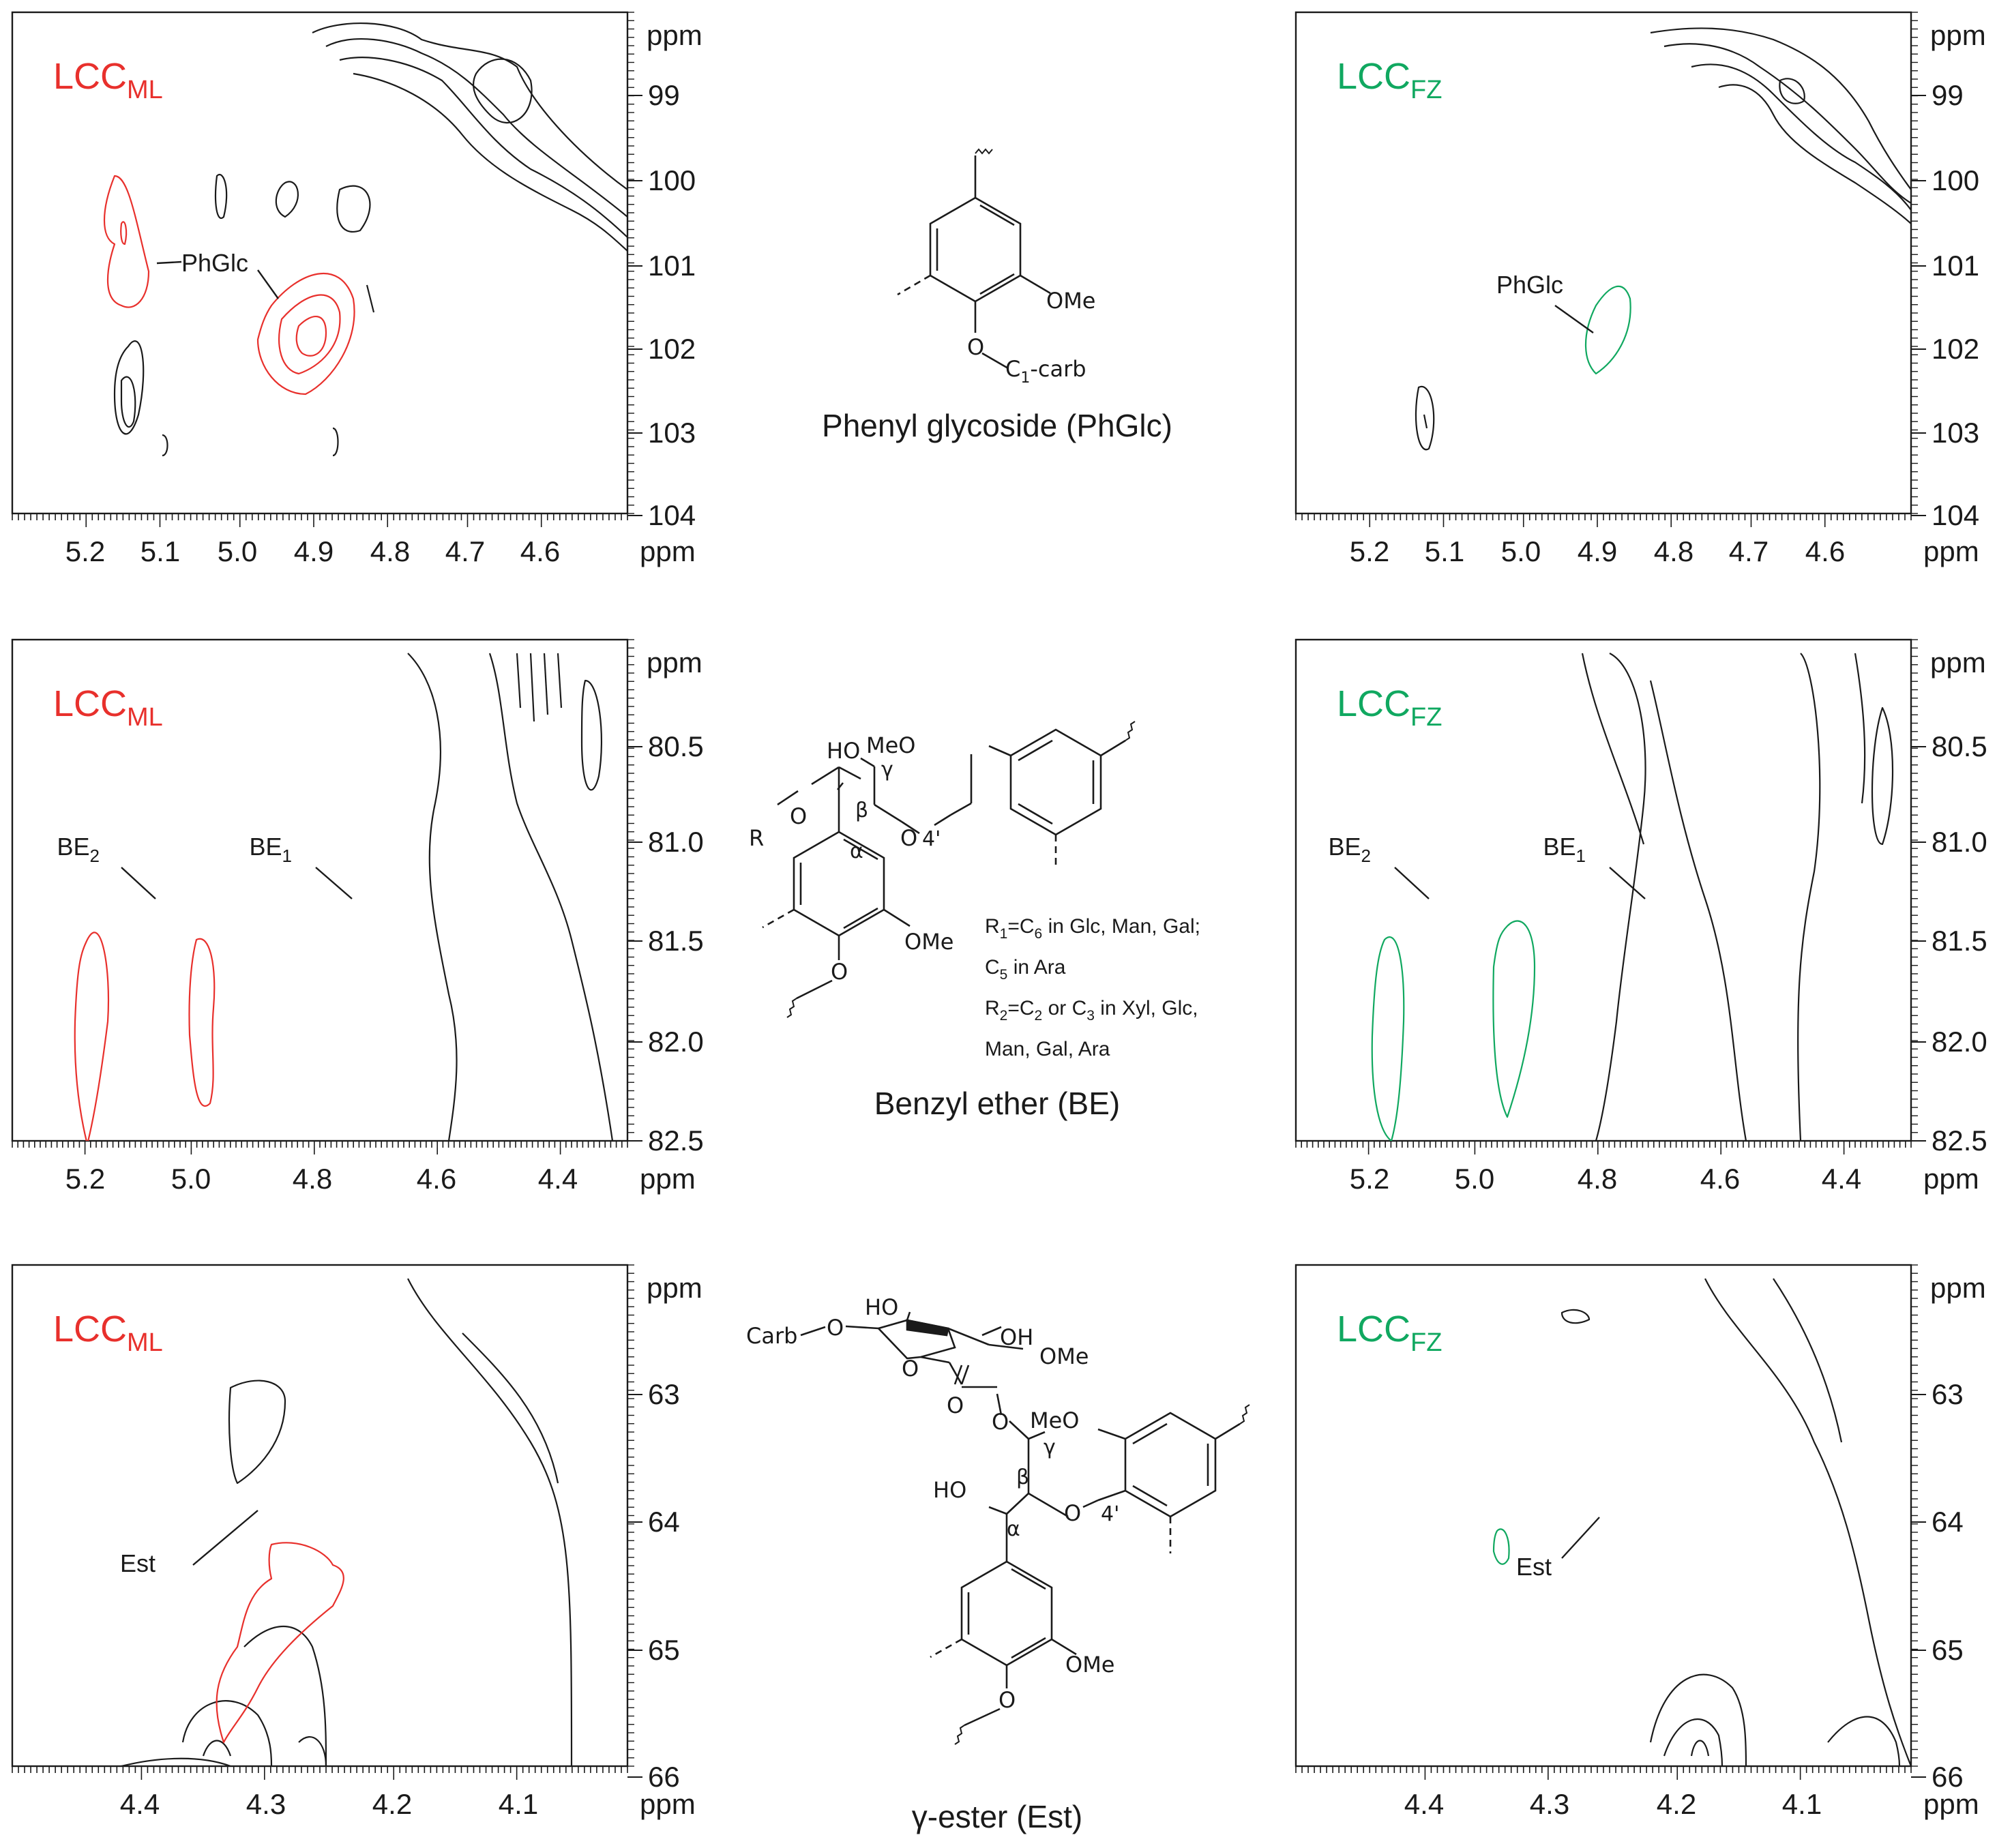 The height and width of the screenshot is (1848, 1997). Describe the element at coordinates (997, 425) in the screenshot. I see `phglc-caption: Phenyl glycoside (PhGlc)` at that location.